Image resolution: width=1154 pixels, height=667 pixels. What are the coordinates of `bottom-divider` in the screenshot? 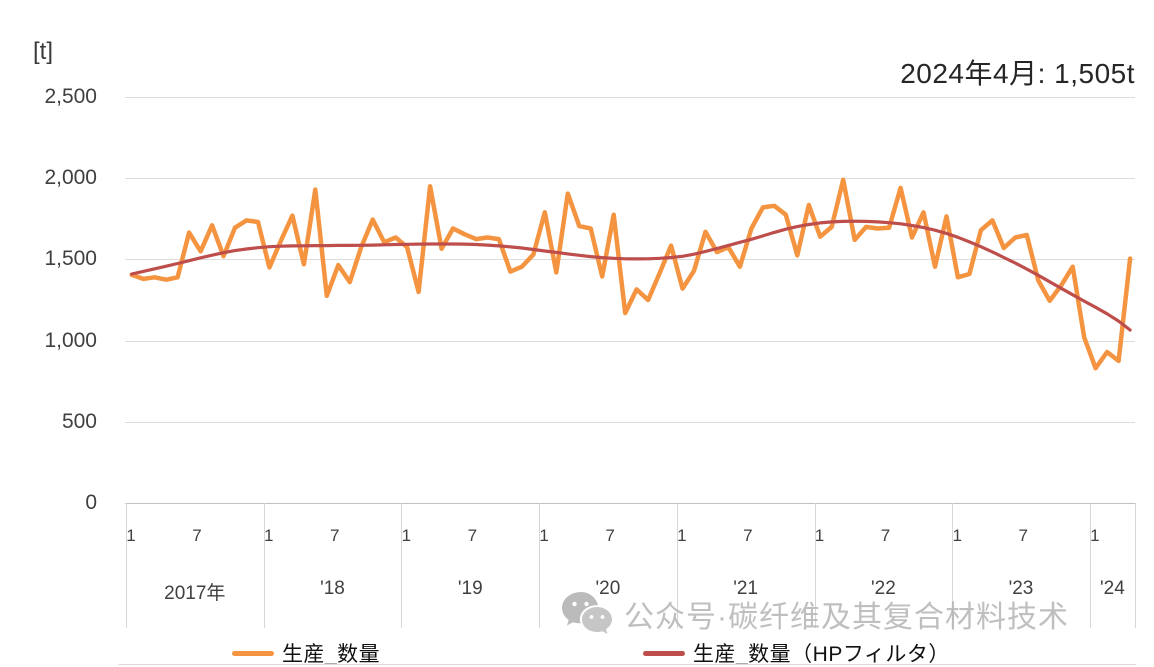 It's located at (627, 664).